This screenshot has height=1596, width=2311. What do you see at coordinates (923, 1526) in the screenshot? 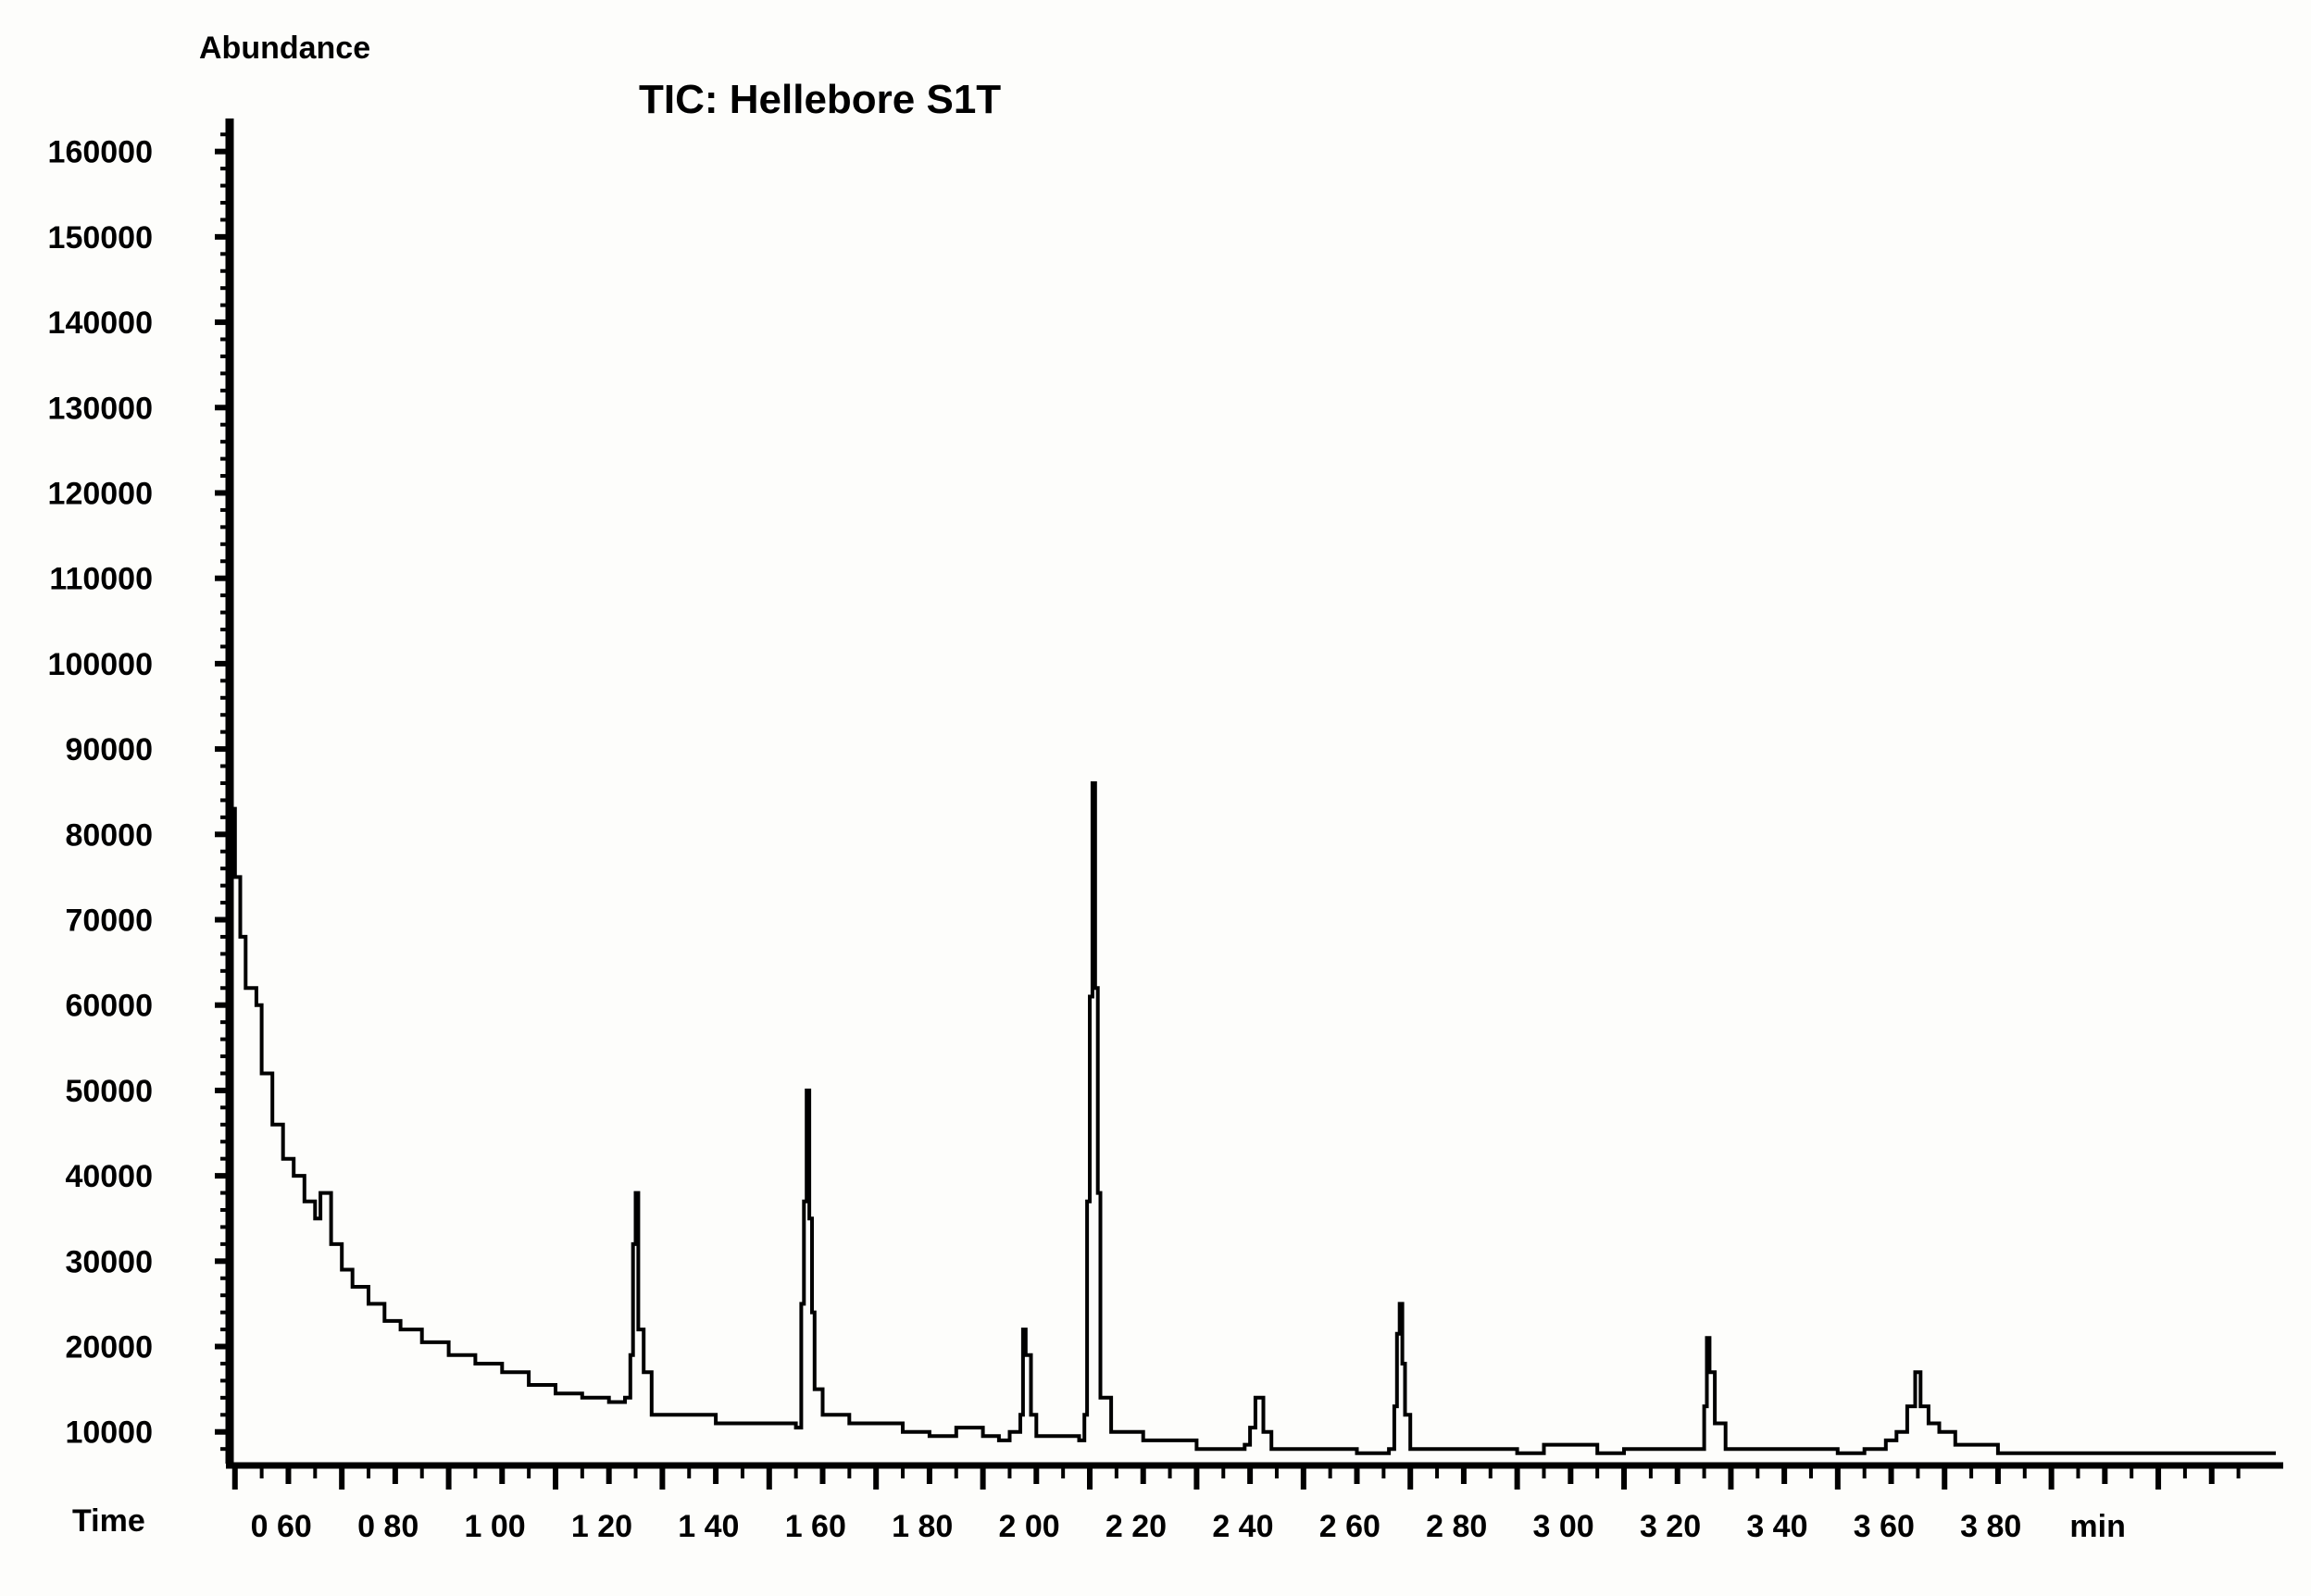
I see `x-tick-label: 1 80` at bounding box center [923, 1526].